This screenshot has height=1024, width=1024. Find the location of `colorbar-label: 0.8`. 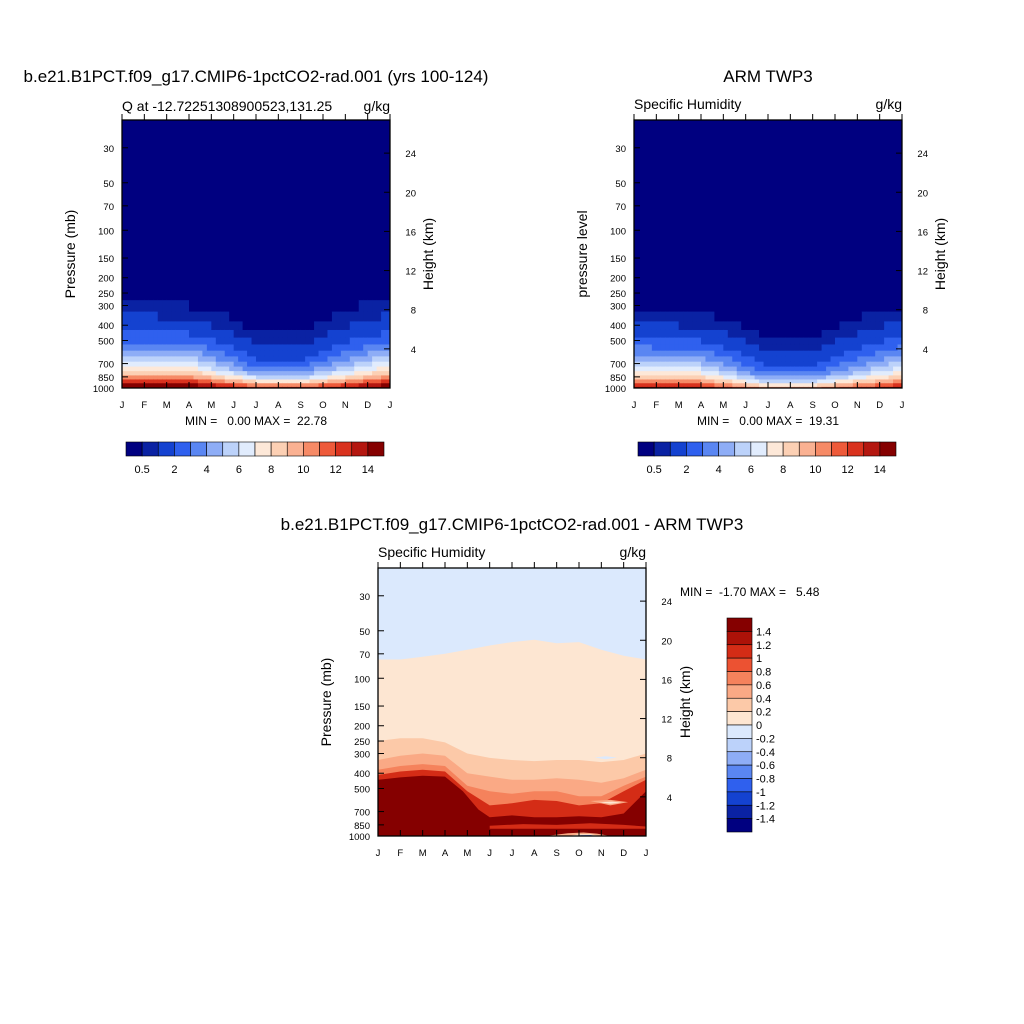

colorbar-label: 0.8 is located at coordinates (763, 673).